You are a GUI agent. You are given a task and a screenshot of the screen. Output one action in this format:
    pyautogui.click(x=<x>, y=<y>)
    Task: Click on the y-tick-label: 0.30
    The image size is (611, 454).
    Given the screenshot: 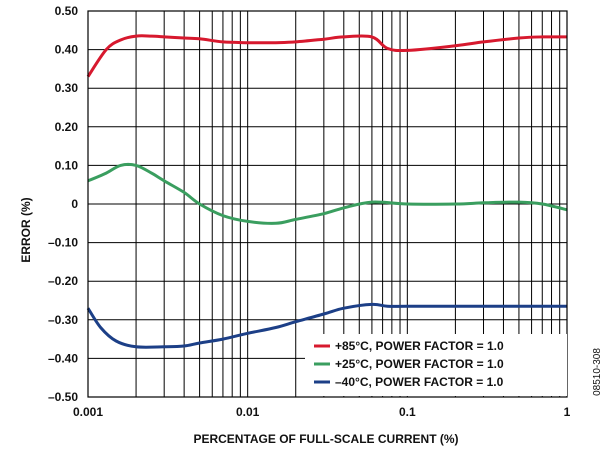 What is the action you would take?
    pyautogui.click(x=67, y=88)
    